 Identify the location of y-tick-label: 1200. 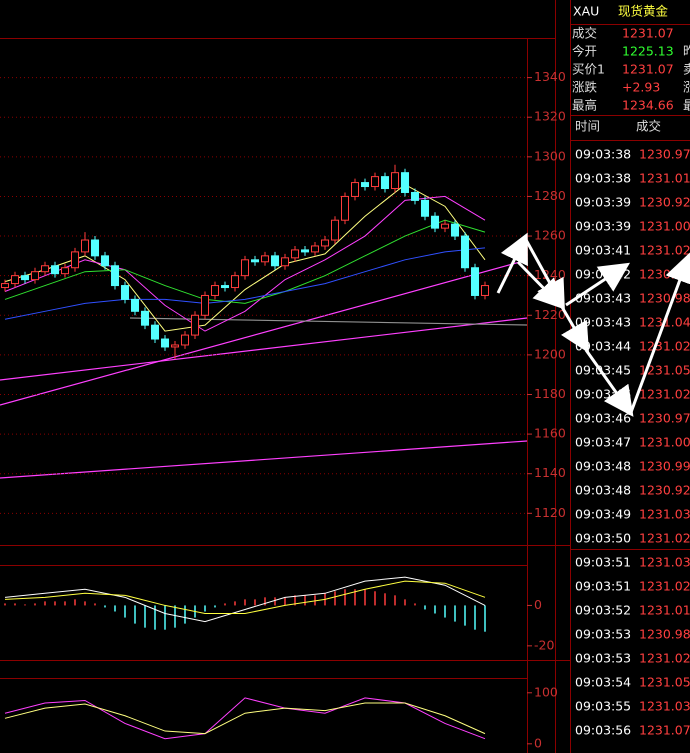
(550, 353).